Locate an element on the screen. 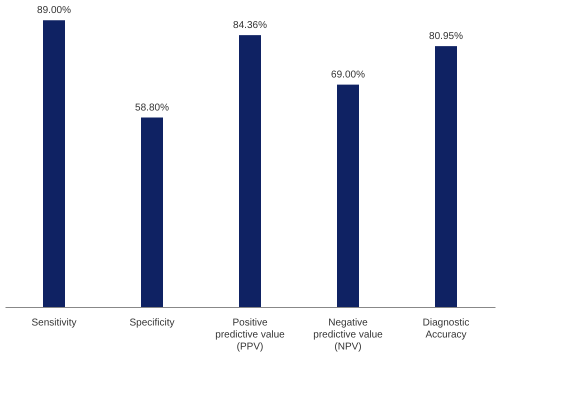 The image size is (566, 400). x-tick-label: Negative predictive value (NPV) is located at coordinates (348, 335).